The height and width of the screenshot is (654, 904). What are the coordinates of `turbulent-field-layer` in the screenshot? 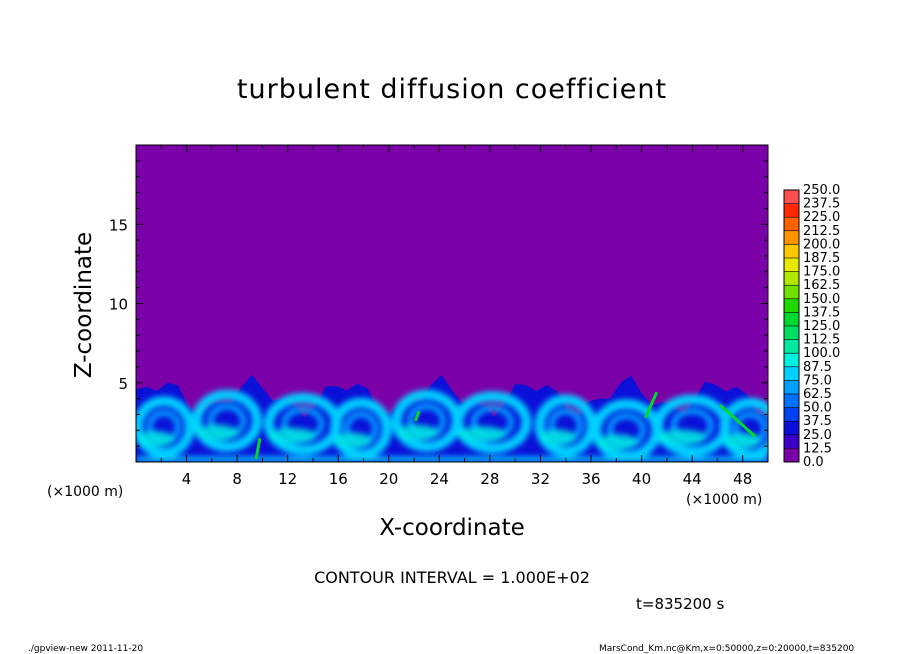 It's located at (452, 418).